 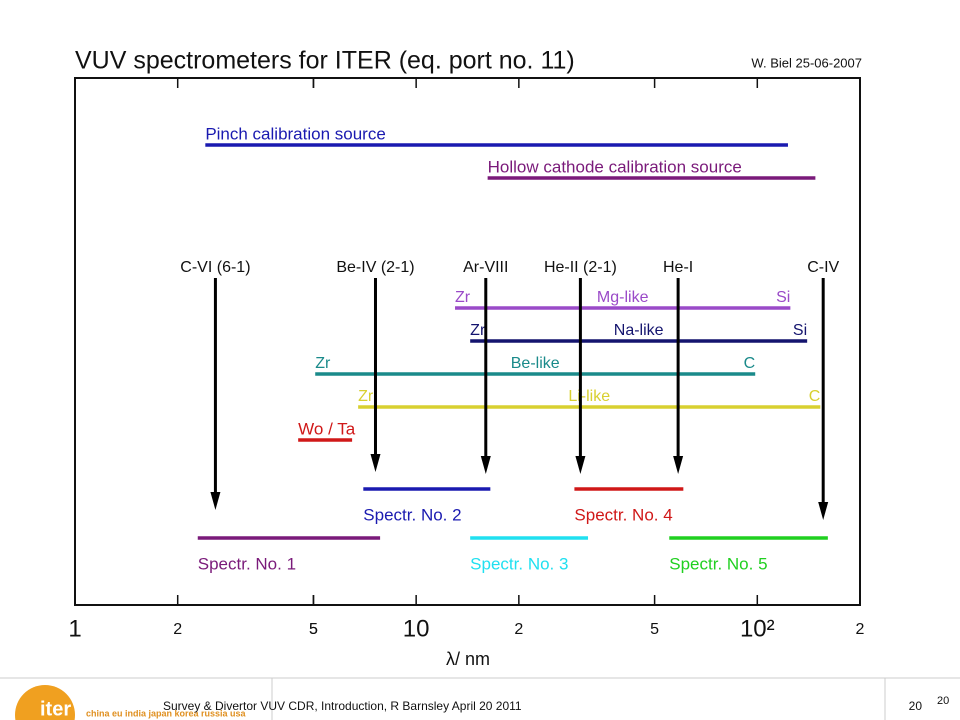 I want to click on x-tick-label: 10, so click(x=416, y=628).